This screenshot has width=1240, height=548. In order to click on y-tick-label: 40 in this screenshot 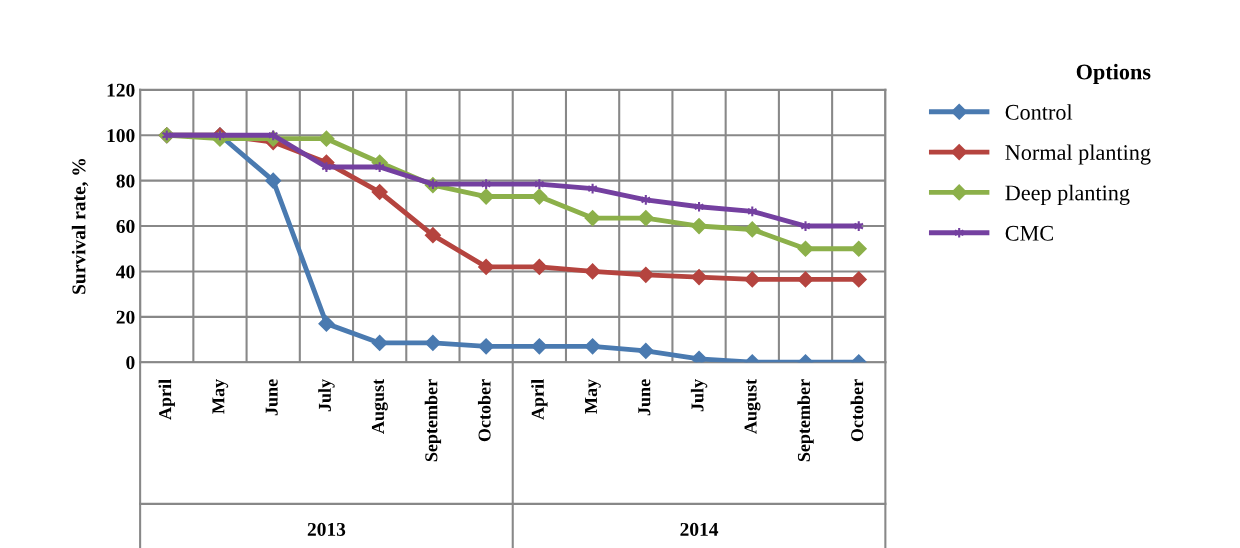, I will do `click(125, 272)`.